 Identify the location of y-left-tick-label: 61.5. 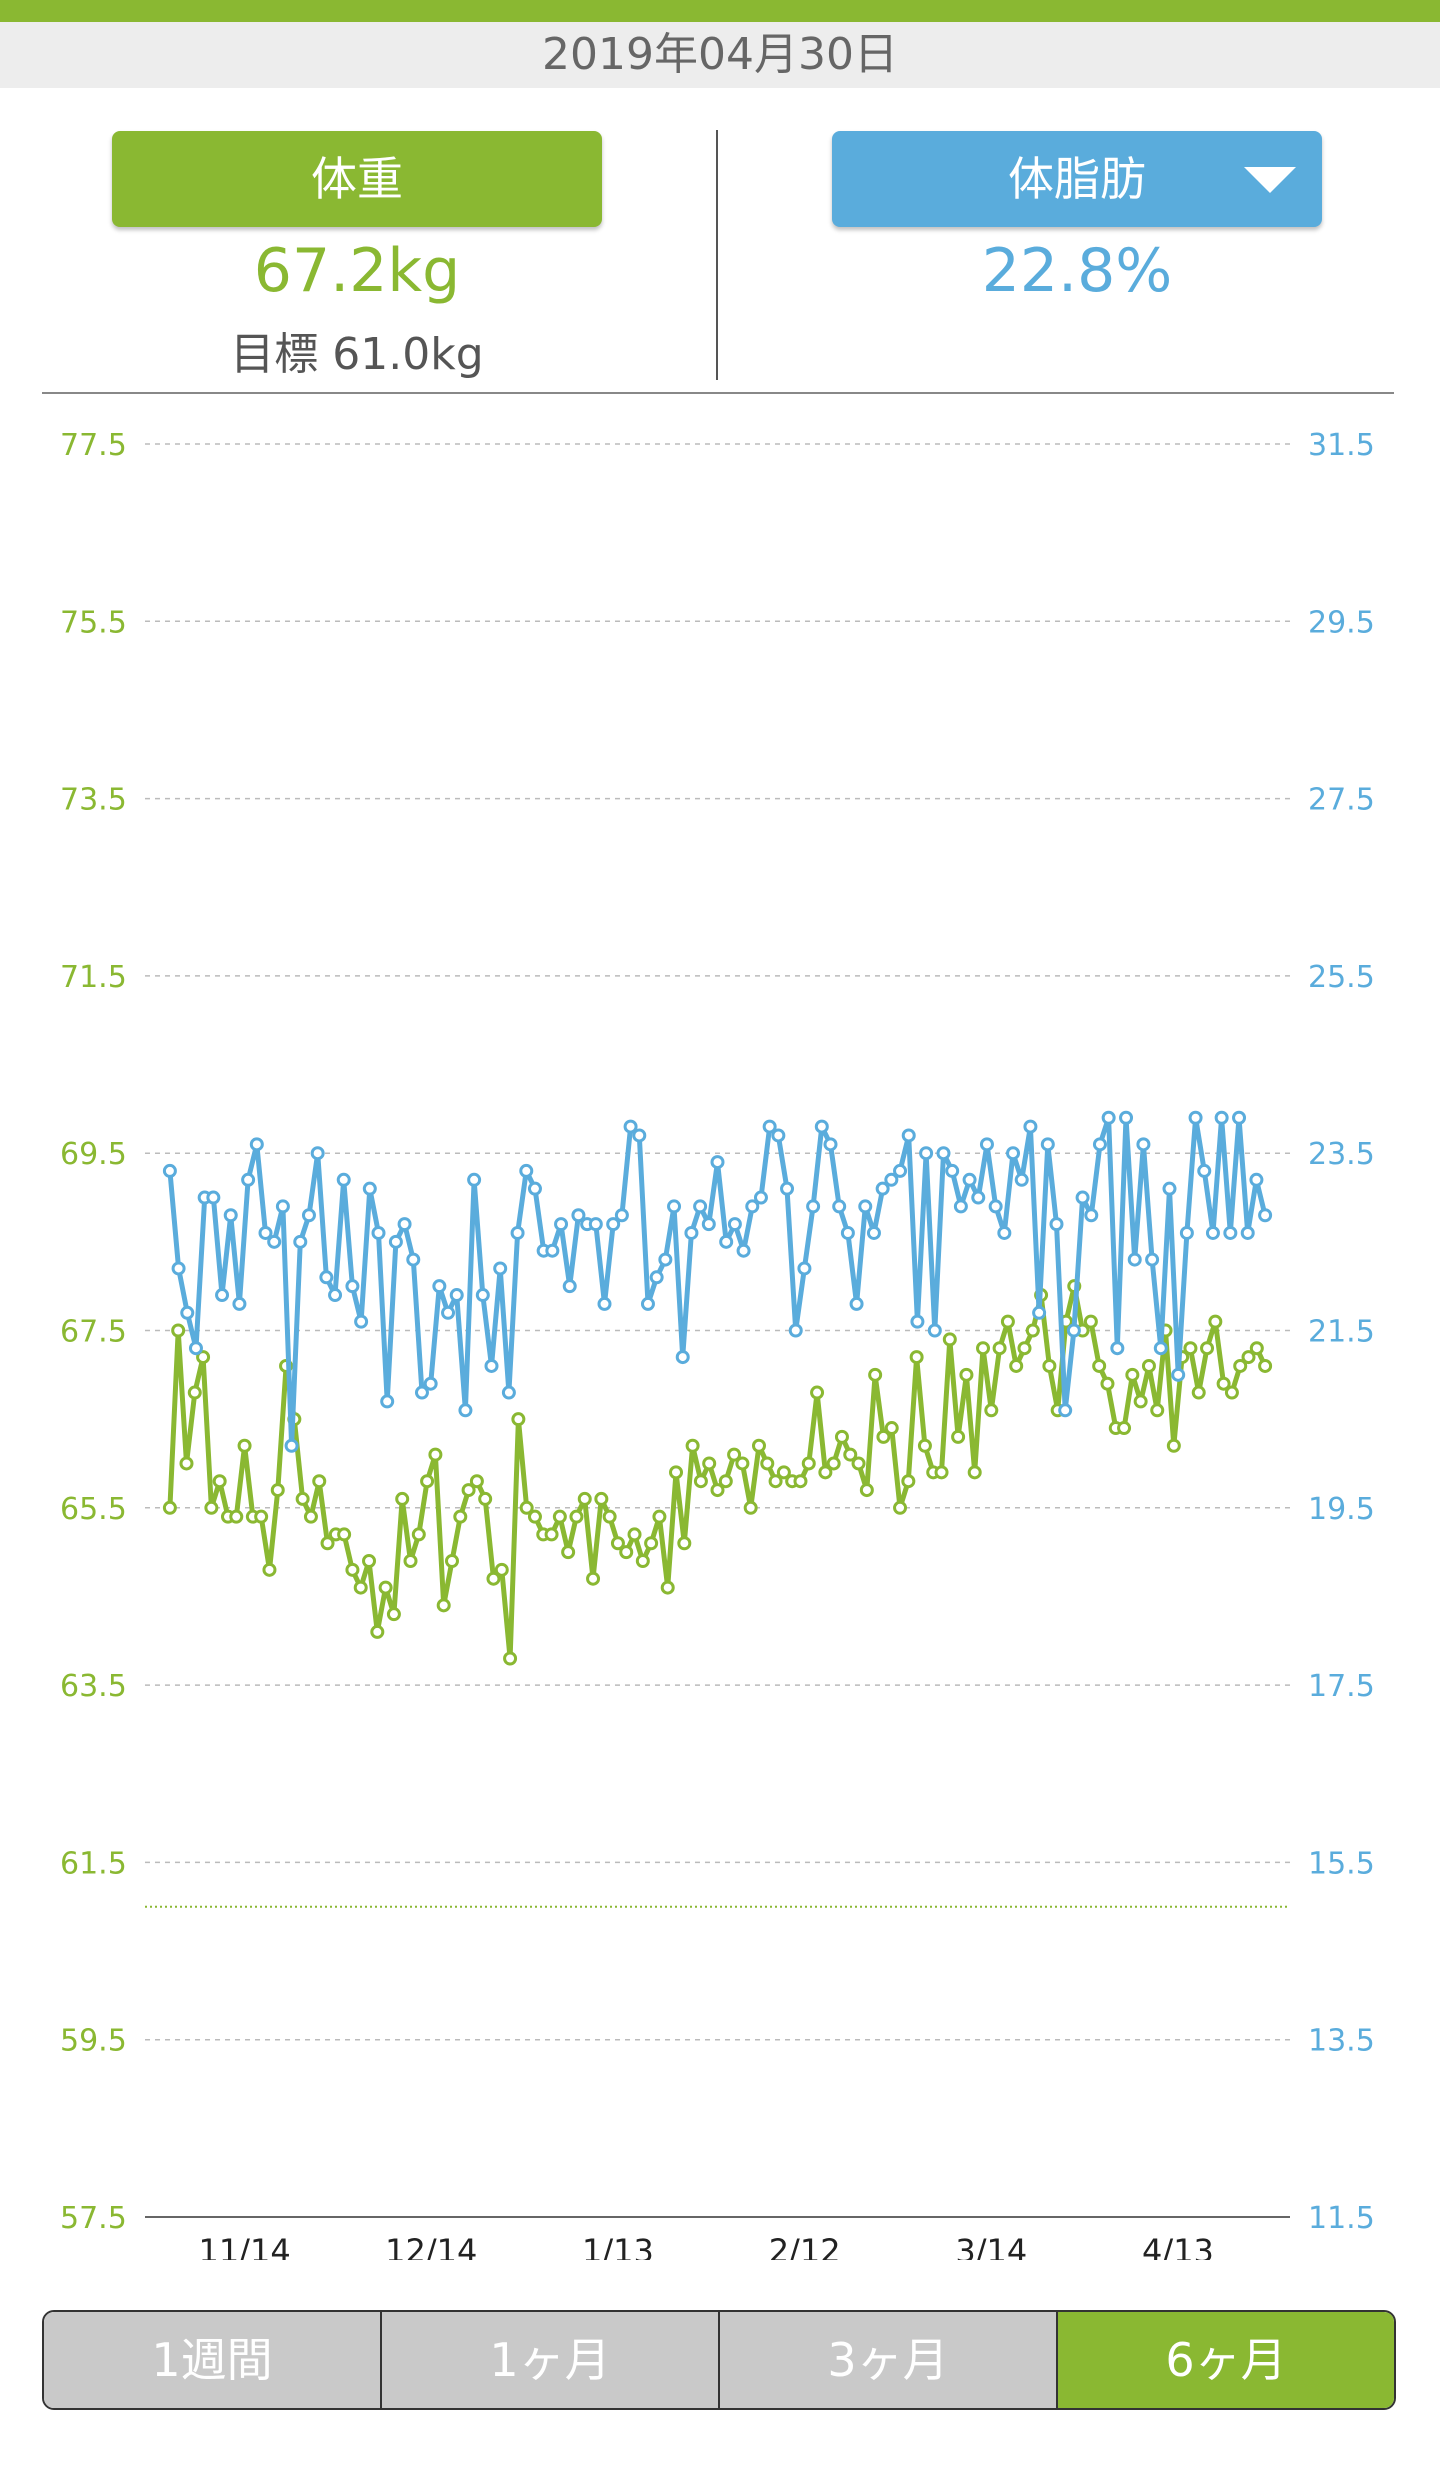
(93, 1863).